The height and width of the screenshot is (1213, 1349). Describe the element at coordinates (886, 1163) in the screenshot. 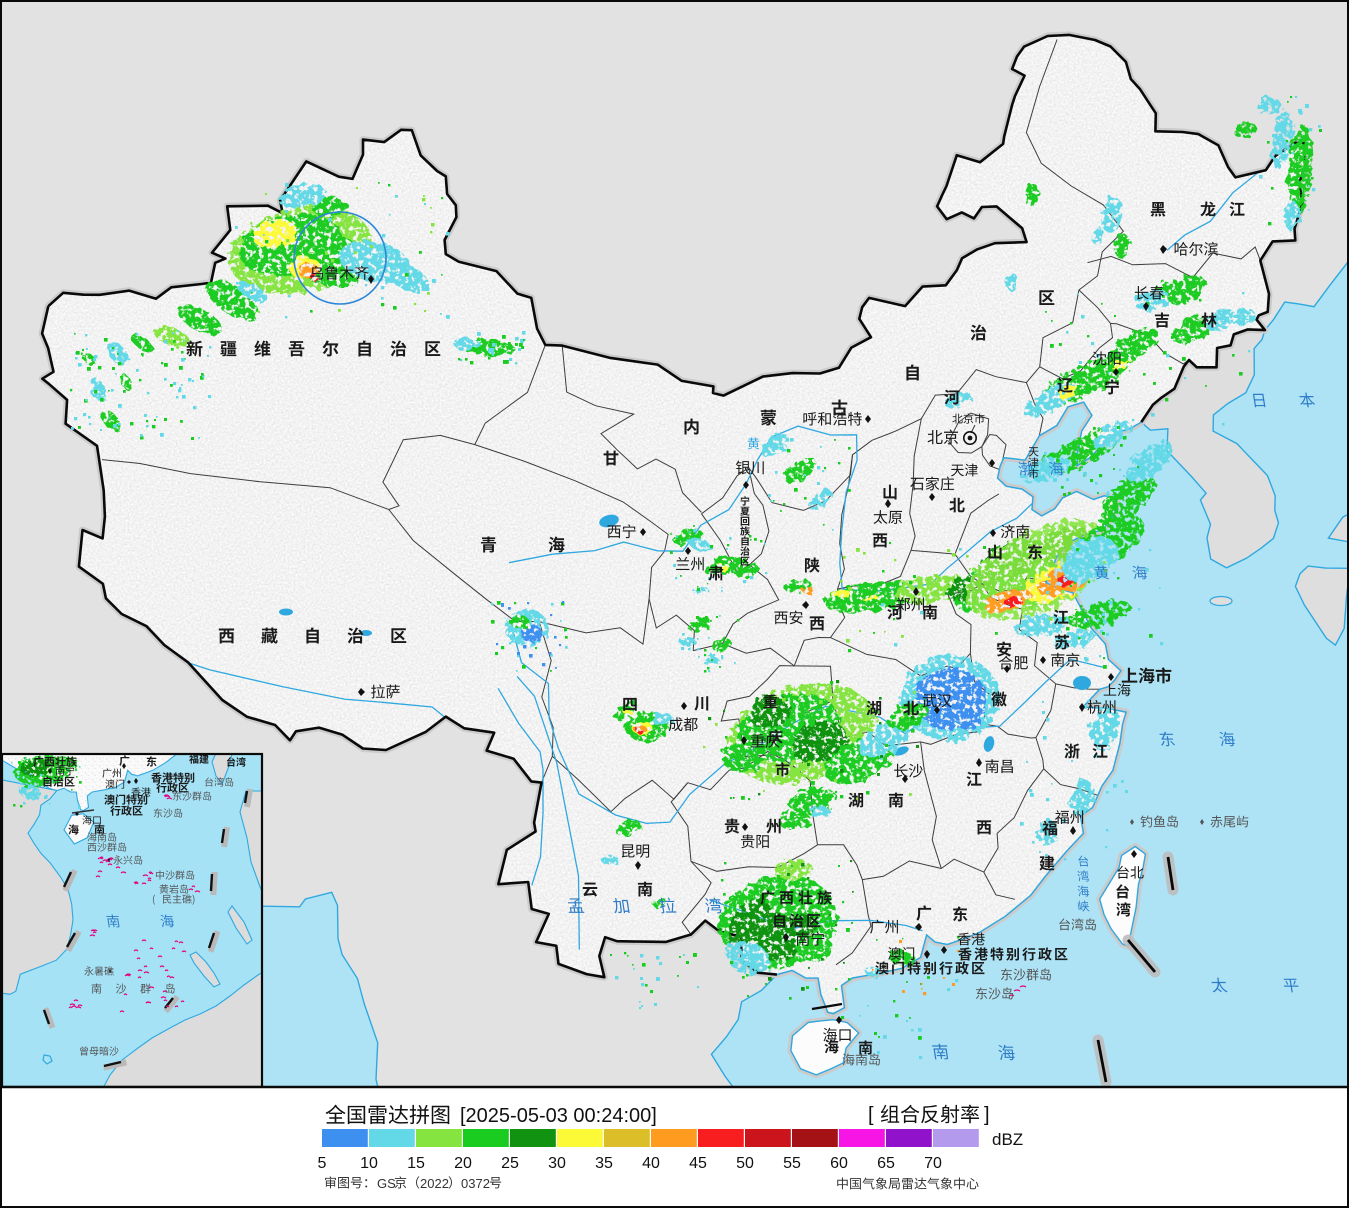

I see `svg-text: 65` at that location.